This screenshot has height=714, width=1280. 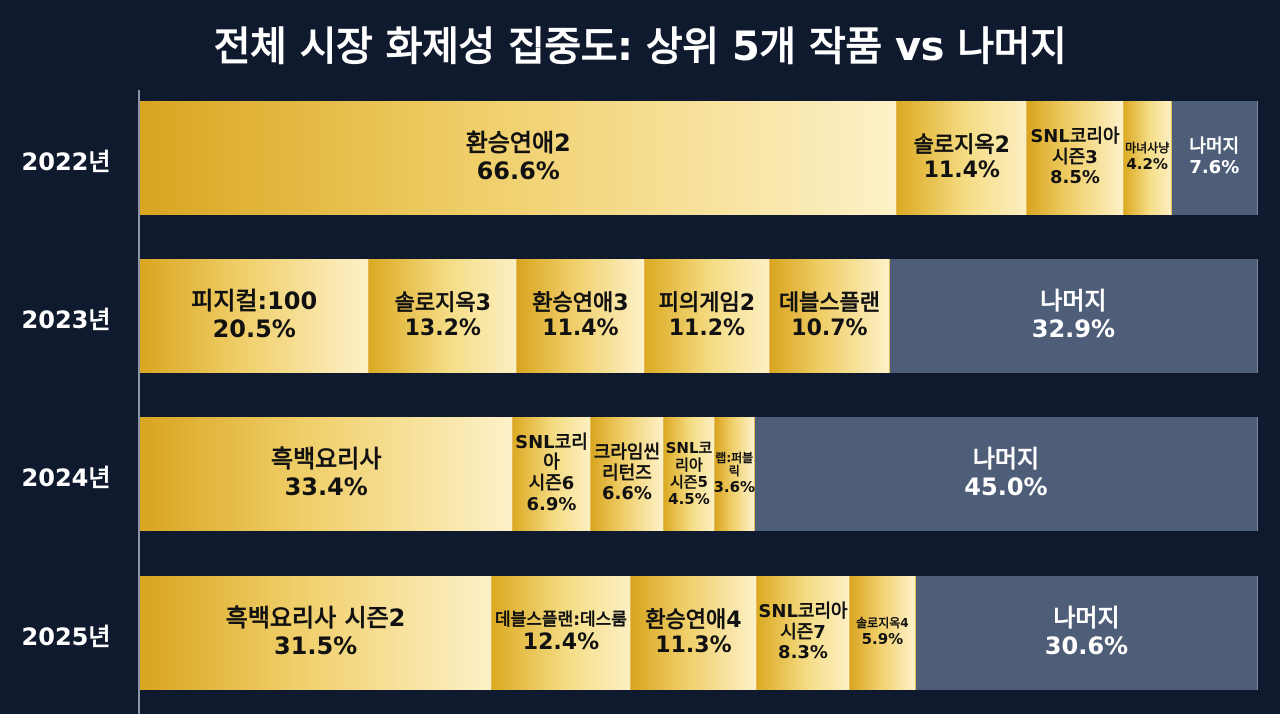 What do you see at coordinates (518, 171) in the screenshot?
I see `segment-value: 66.6%` at bounding box center [518, 171].